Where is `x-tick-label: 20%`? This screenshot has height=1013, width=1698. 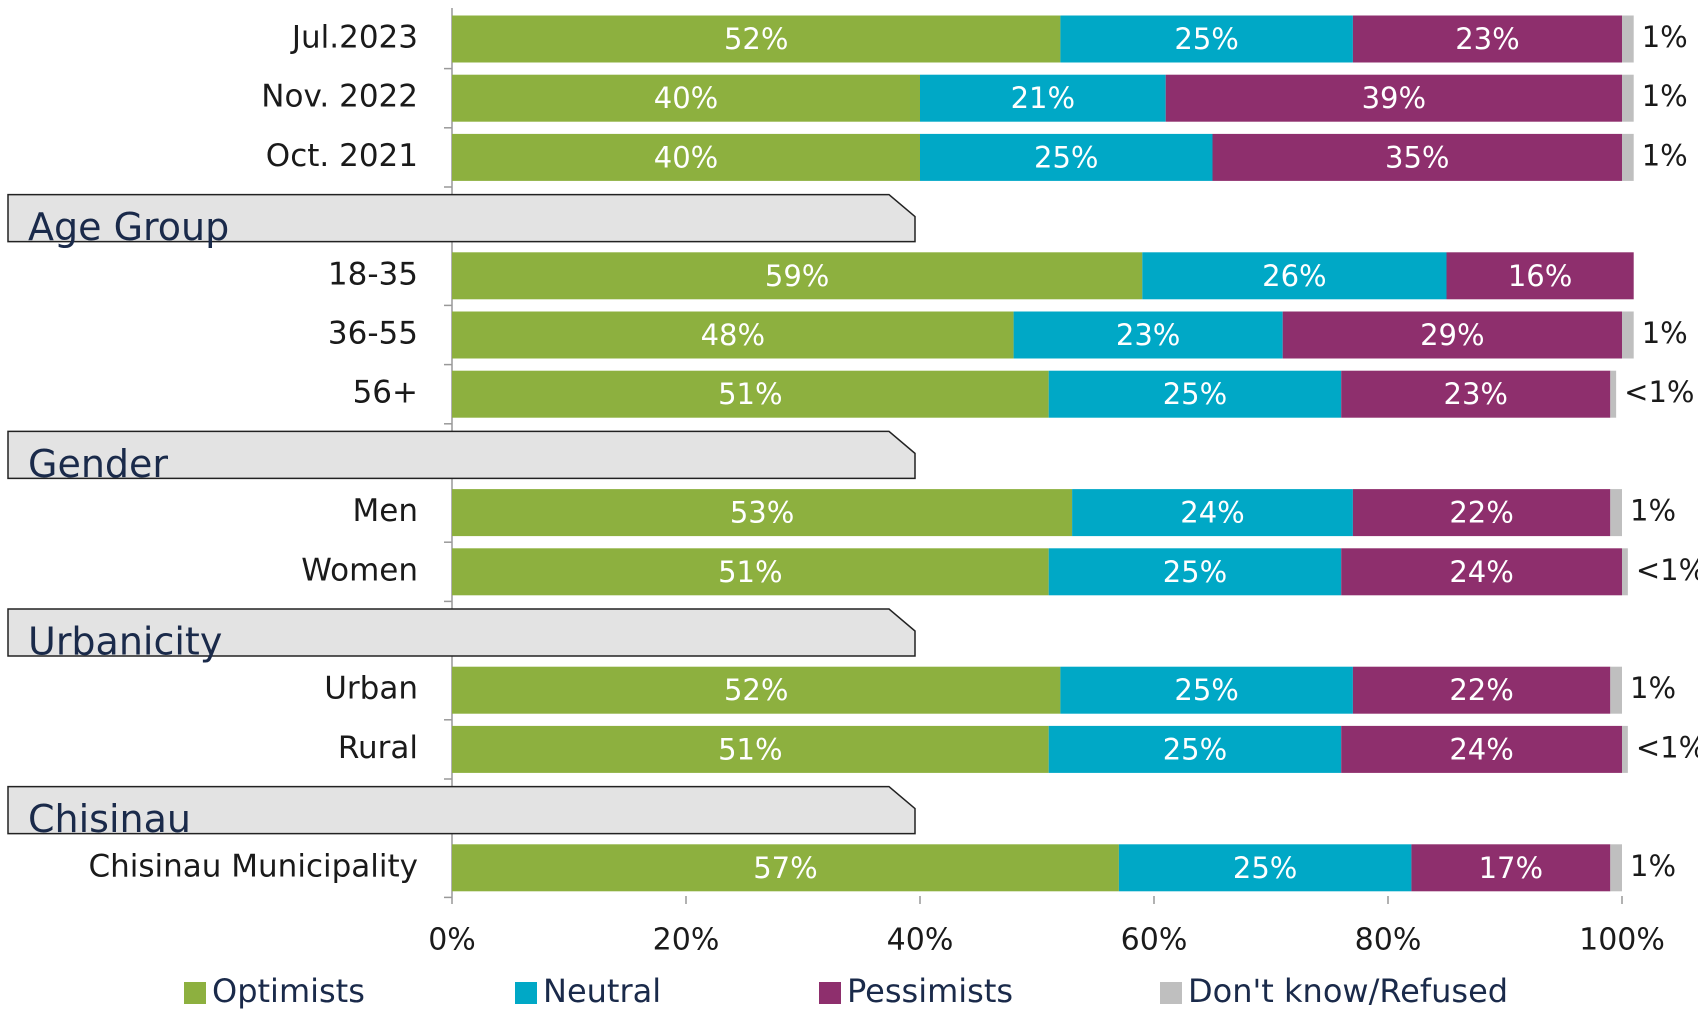 x-tick-label: 20% is located at coordinates (686, 940).